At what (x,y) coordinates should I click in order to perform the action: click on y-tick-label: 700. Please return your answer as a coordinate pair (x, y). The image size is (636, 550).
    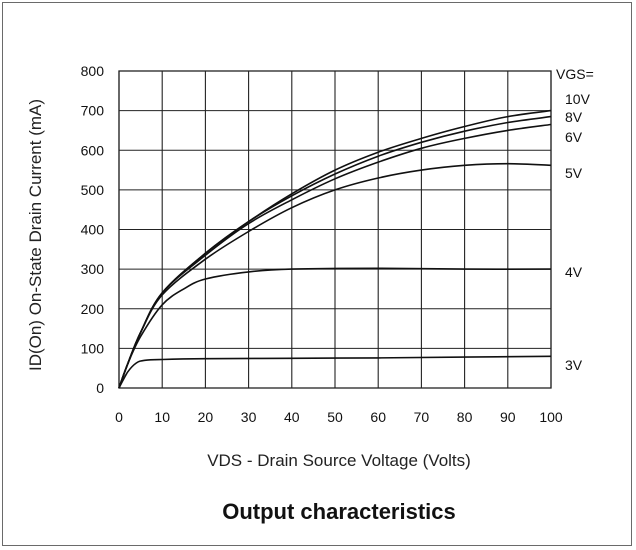
    Looking at the image, I should click on (93, 111).